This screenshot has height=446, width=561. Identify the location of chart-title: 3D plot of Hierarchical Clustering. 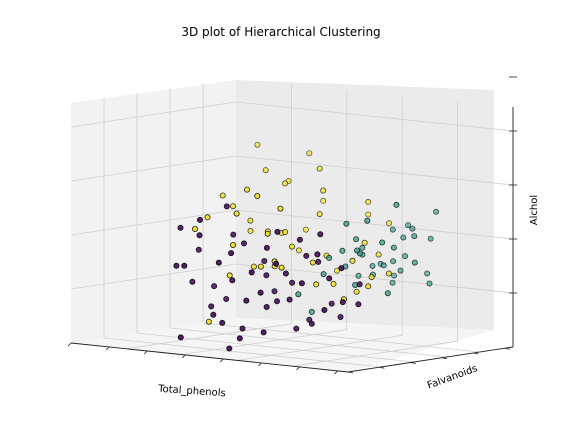
(280, 32).